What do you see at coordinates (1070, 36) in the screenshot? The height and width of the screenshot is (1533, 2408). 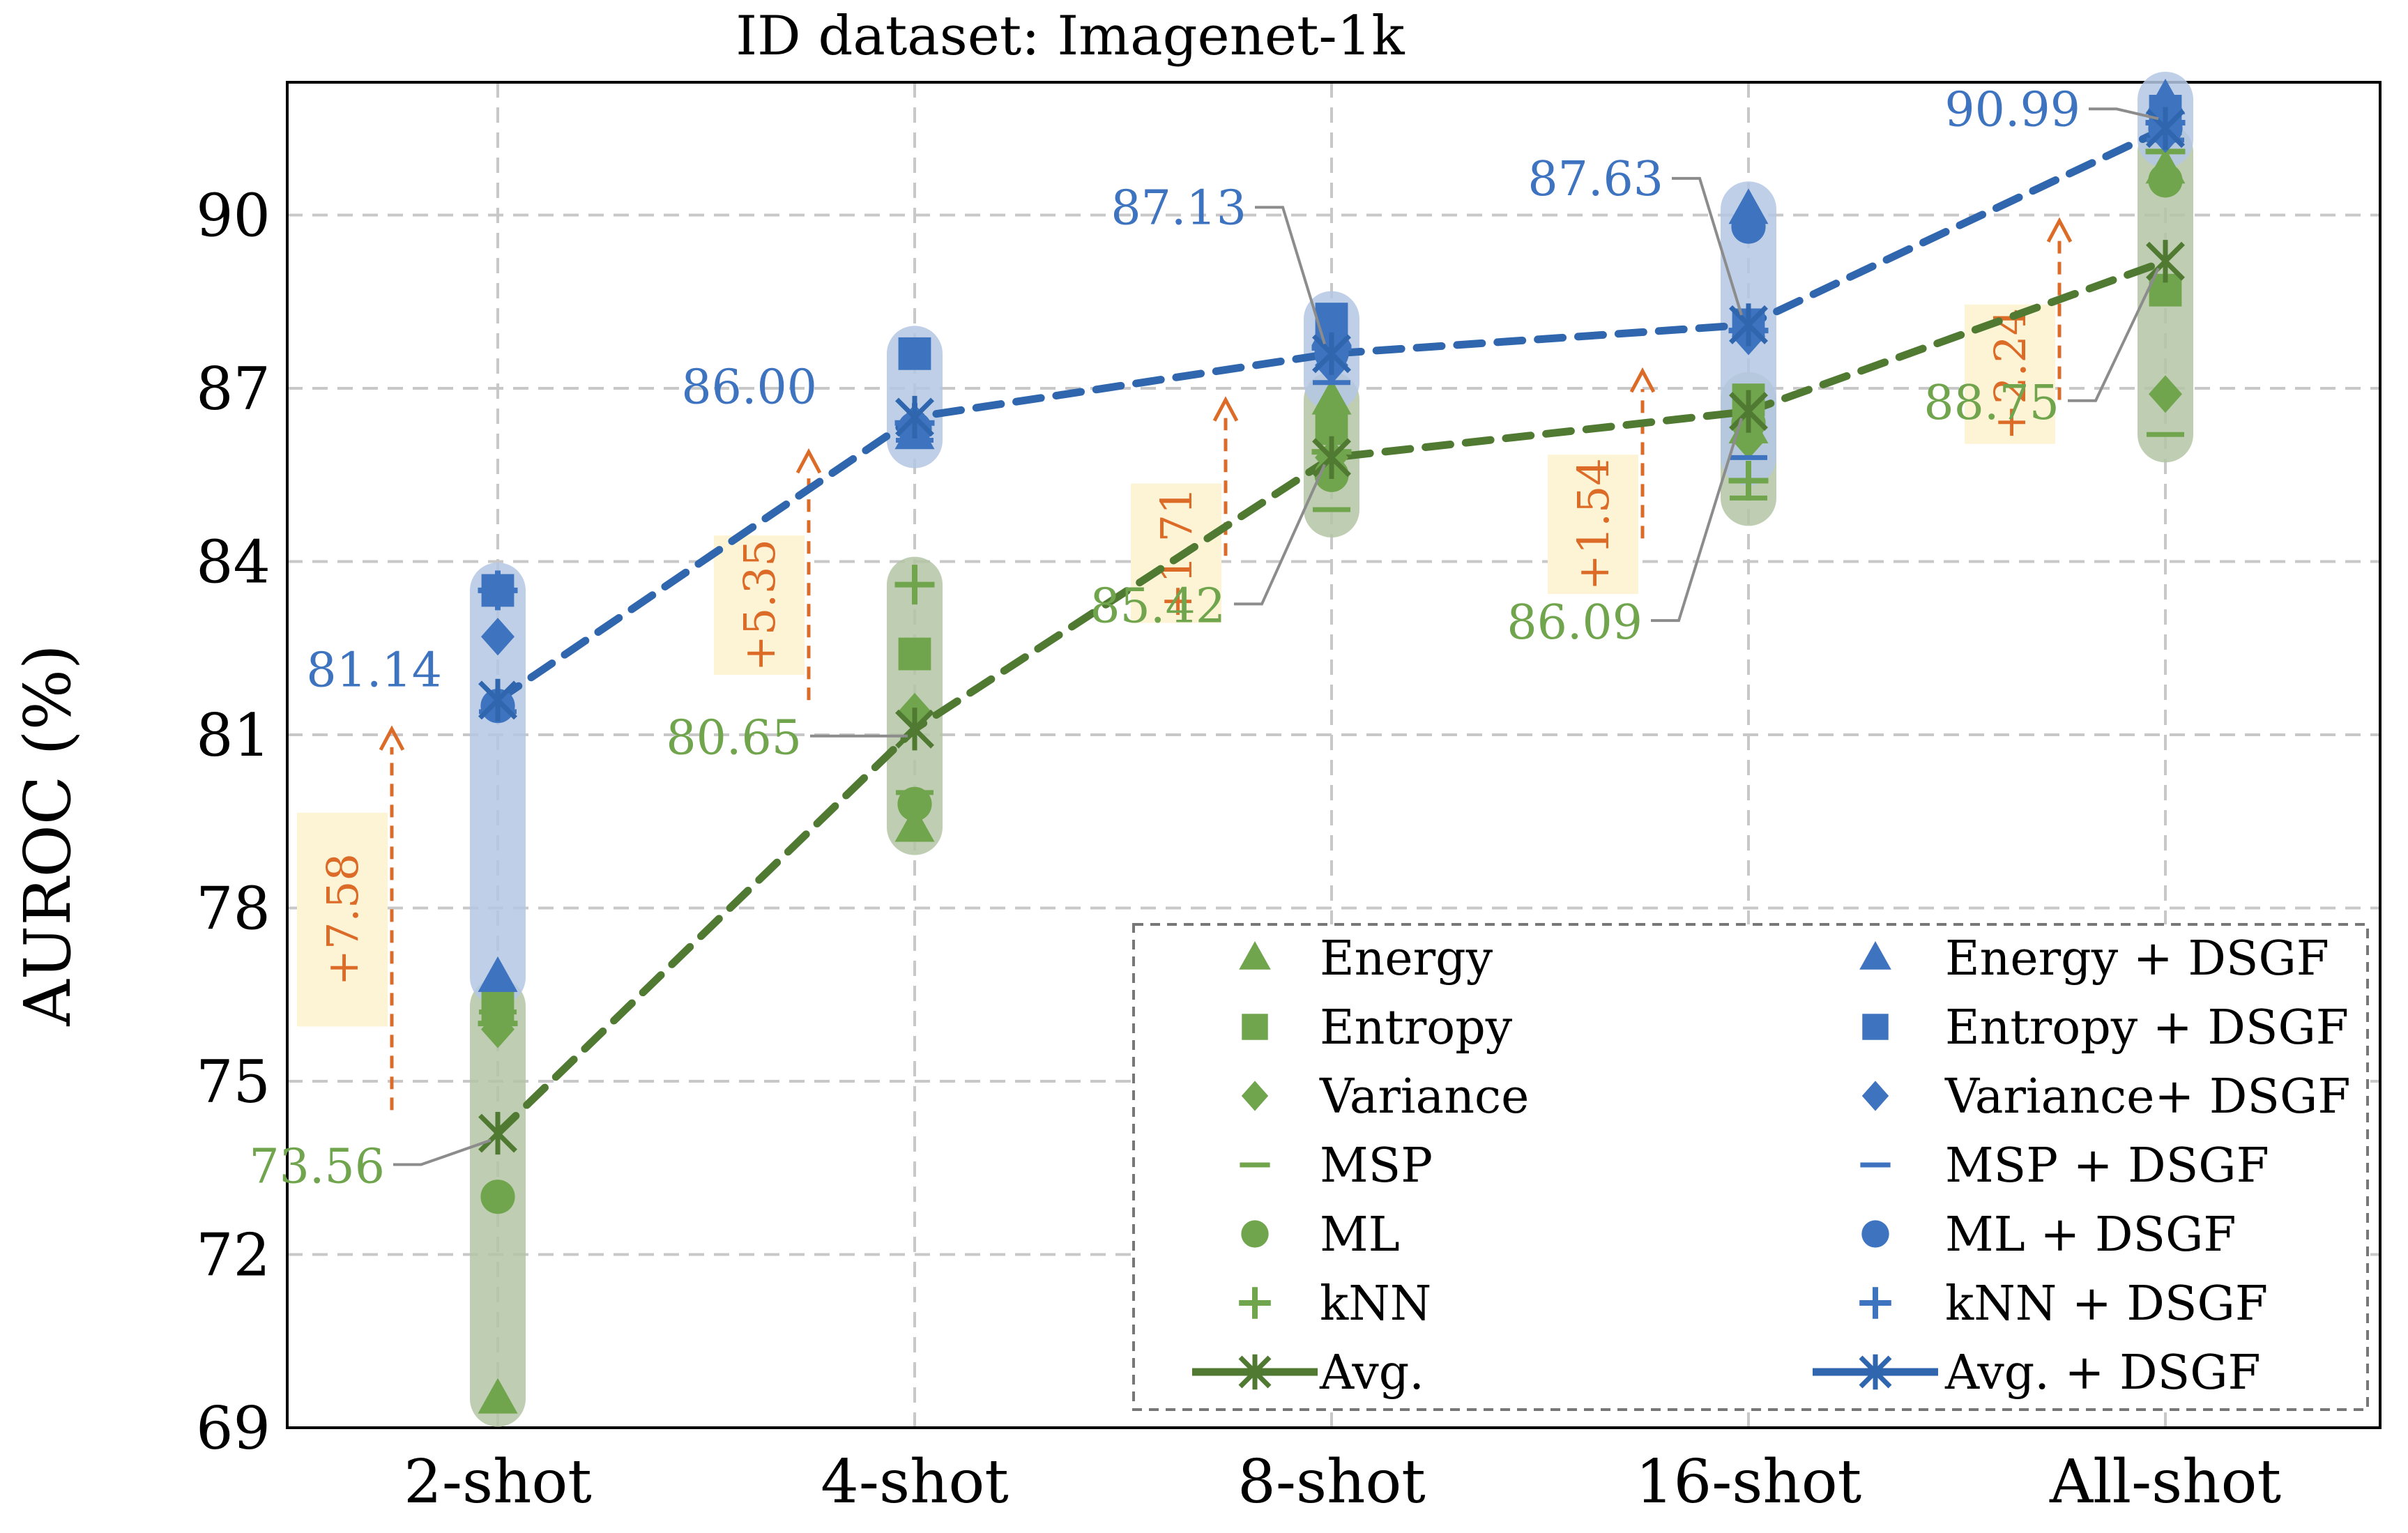 I see `chart-title: ID dataset: Imagenet-1k` at bounding box center [1070, 36].